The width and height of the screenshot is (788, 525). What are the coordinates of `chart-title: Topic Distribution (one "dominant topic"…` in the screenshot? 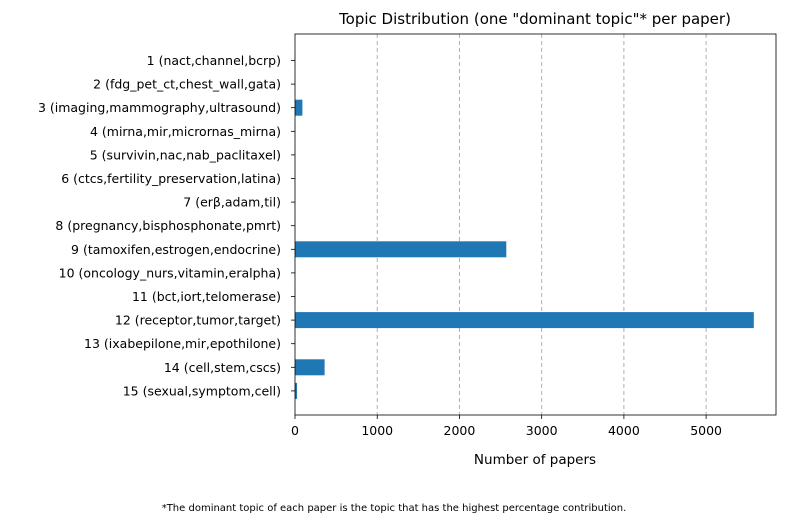 It's located at (534, 19).